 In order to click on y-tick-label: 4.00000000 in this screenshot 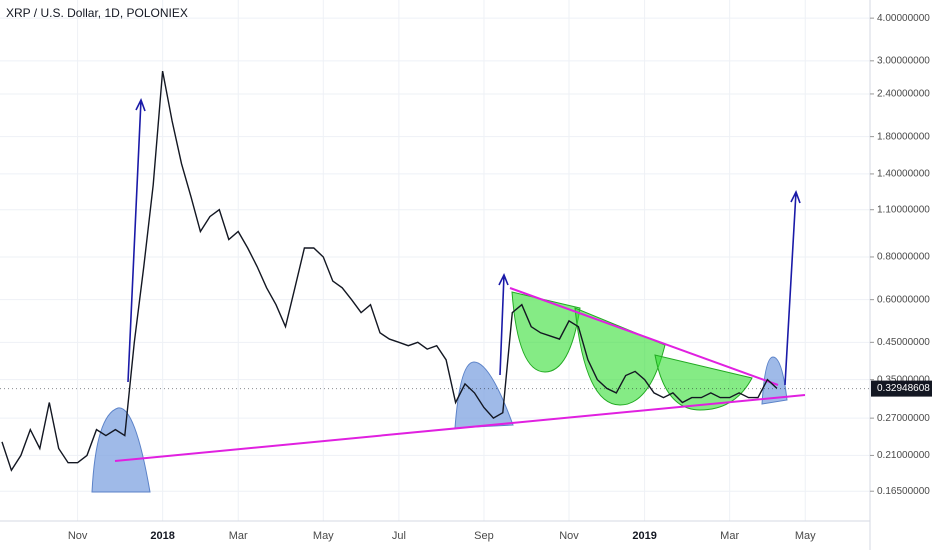, I will do `click(903, 18)`.